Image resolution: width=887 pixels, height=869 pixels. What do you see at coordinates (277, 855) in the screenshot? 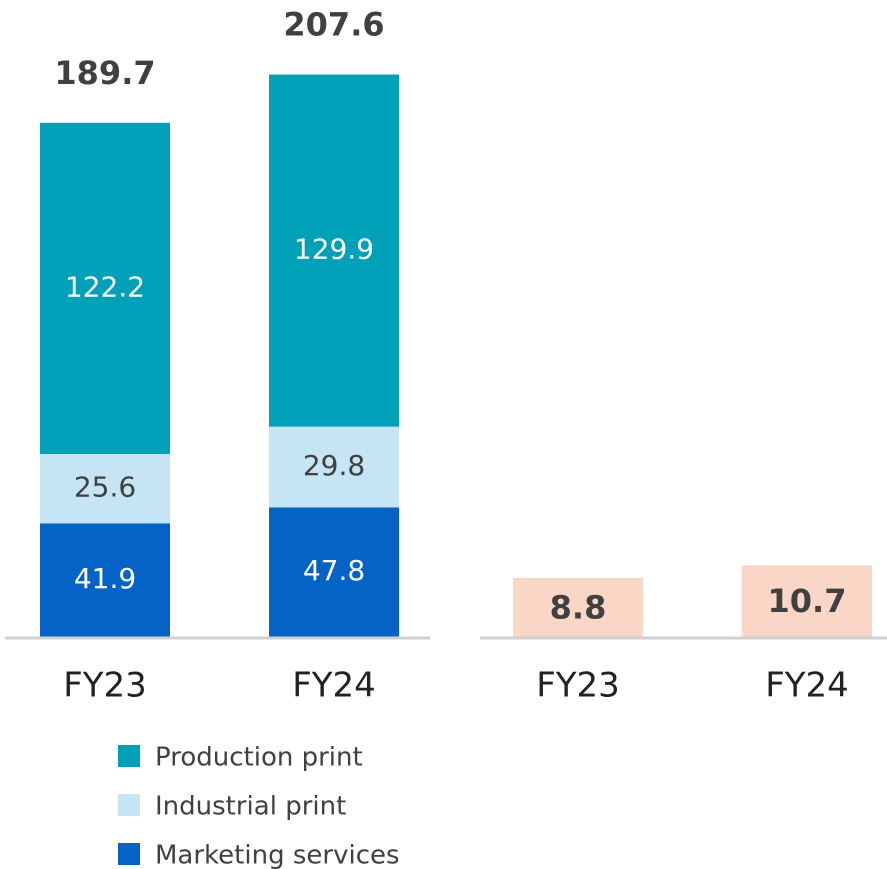
I see `legend-label: Marketing services` at bounding box center [277, 855].